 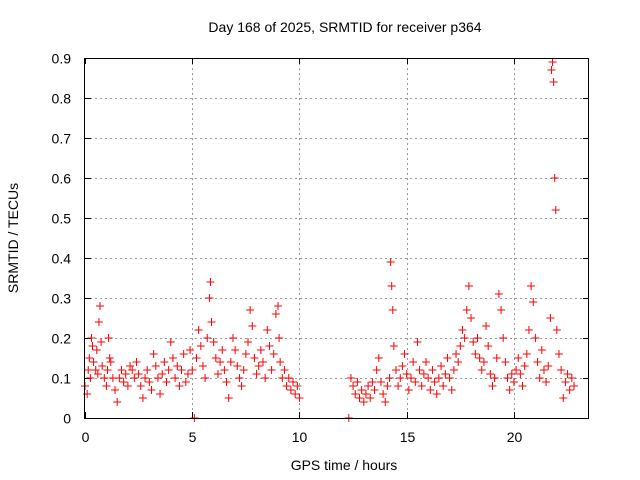 What do you see at coordinates (300, 437) in the screenshot?
I see `x-tick-label: 10` at bounding box center [300, 437].